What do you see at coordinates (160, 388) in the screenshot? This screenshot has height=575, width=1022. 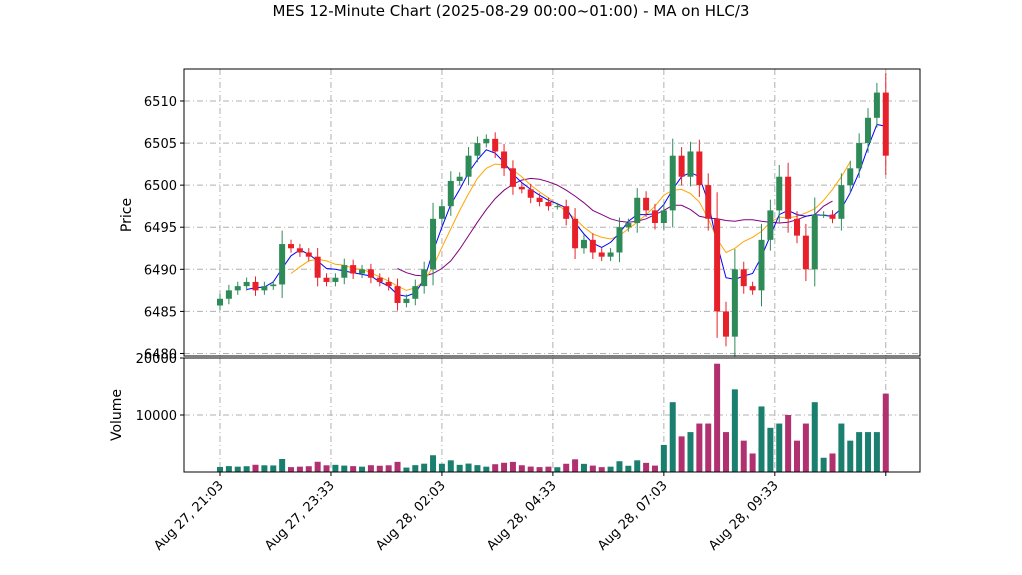 I see `volume-y-axis: 10000 20000` at bounding box center [160, 388].